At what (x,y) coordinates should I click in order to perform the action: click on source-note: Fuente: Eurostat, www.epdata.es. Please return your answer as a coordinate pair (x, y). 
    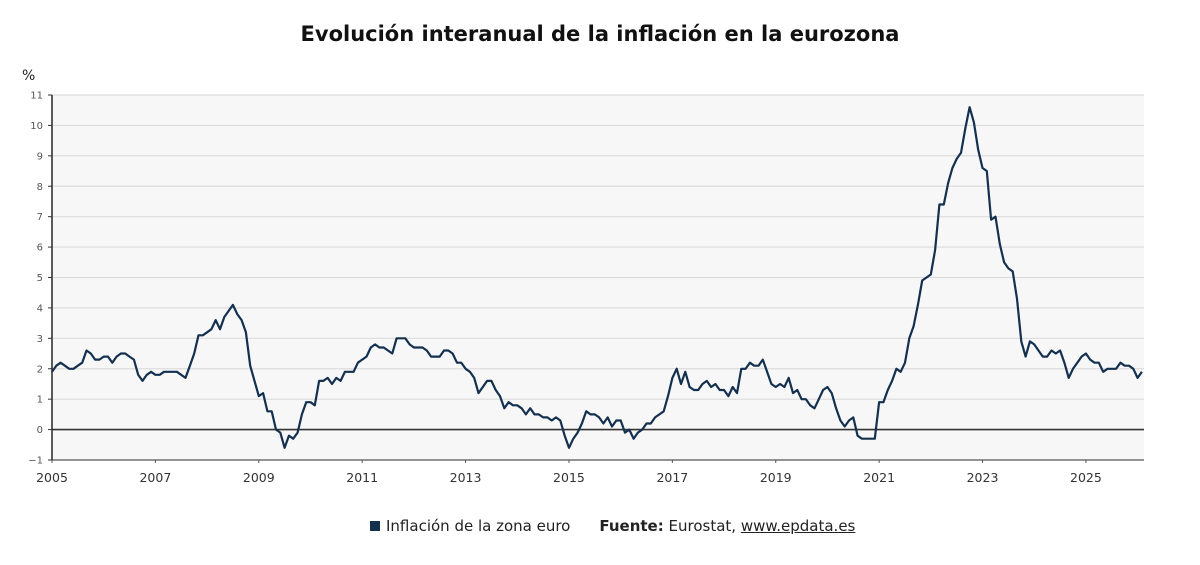
    Looking at the image, I should click on (727, 526).